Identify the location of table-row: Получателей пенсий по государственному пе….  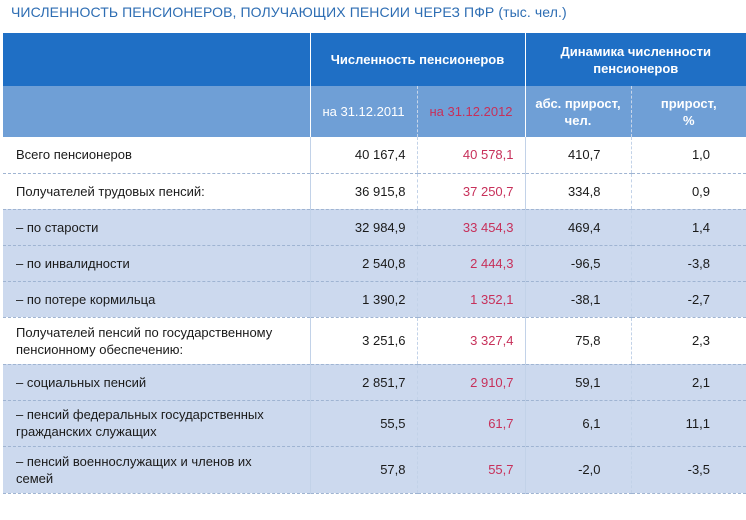
(374, 341).